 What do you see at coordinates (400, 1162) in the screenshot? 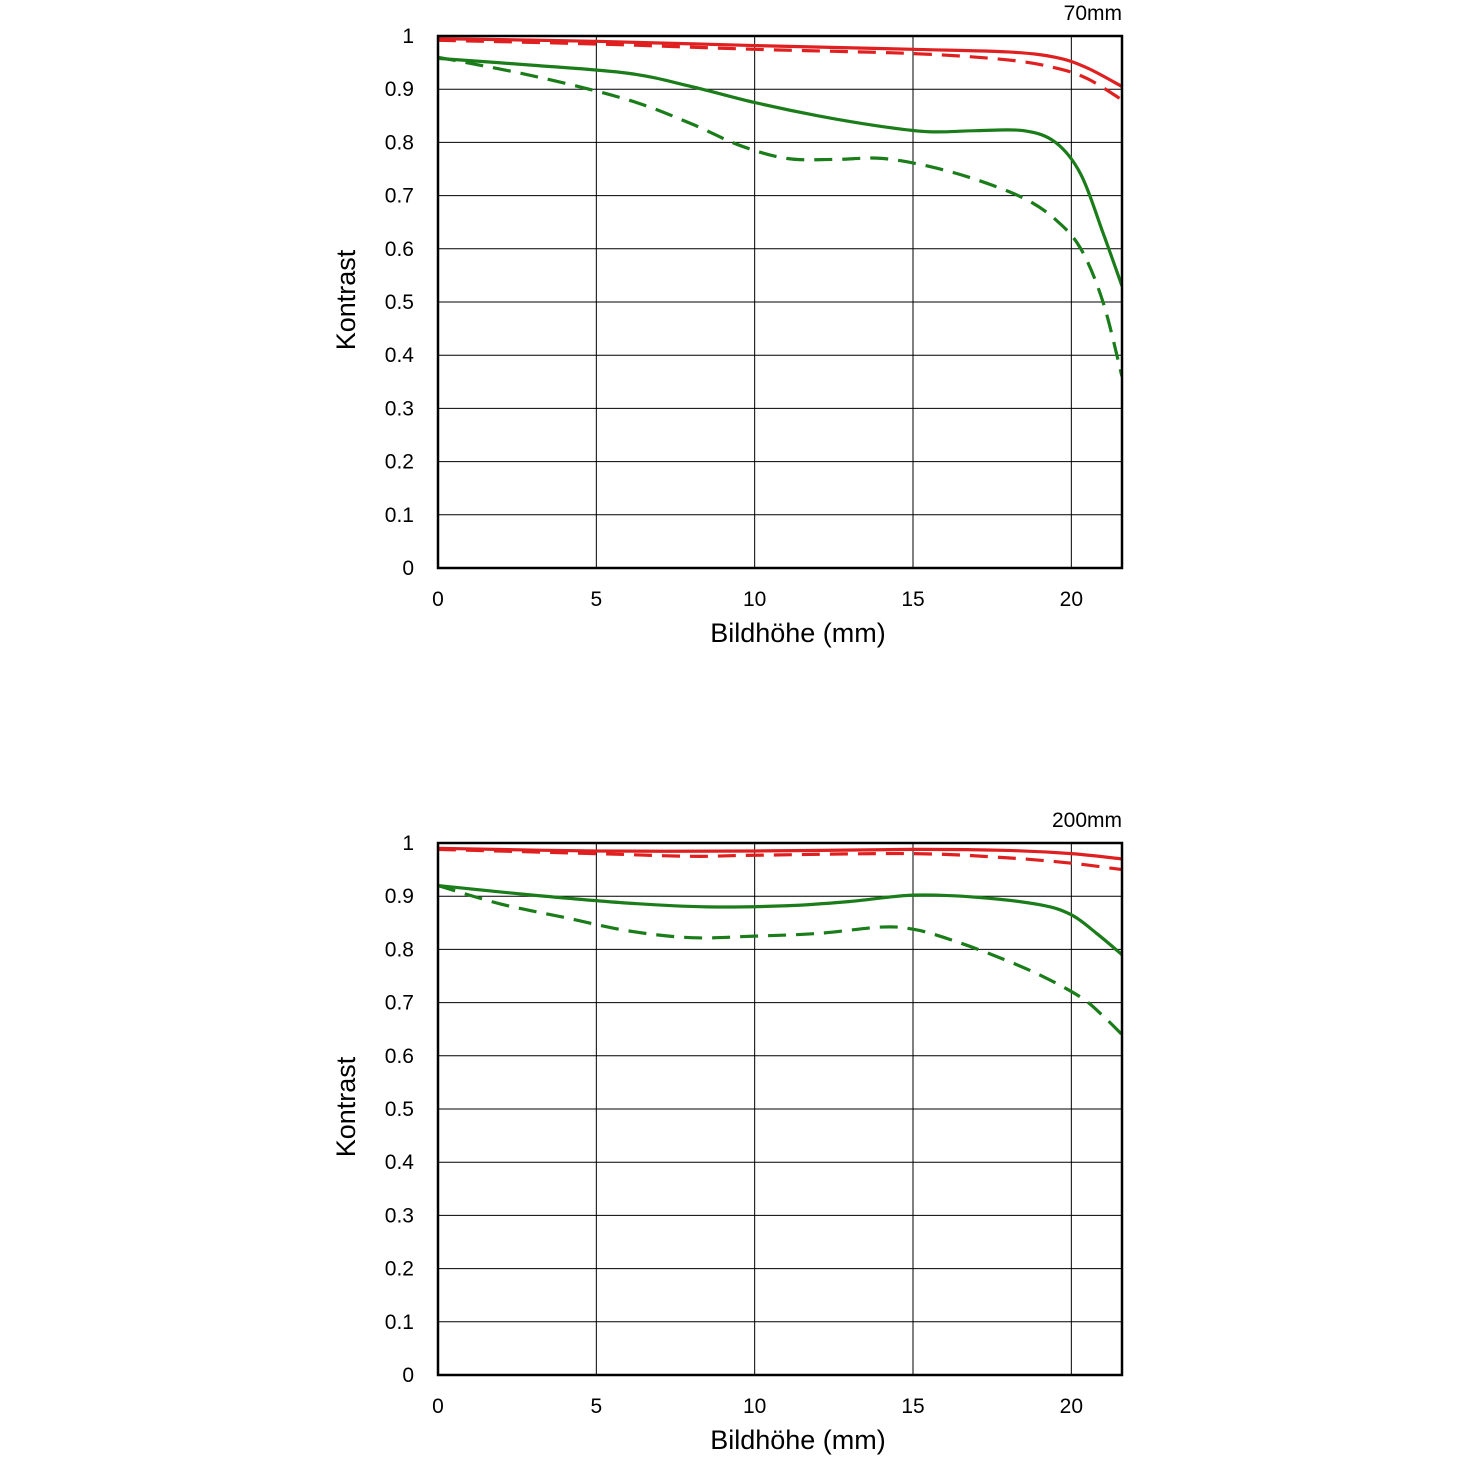
I see `chart-1-y-tick-label: 0.4` at bounding box center [400, 1162].